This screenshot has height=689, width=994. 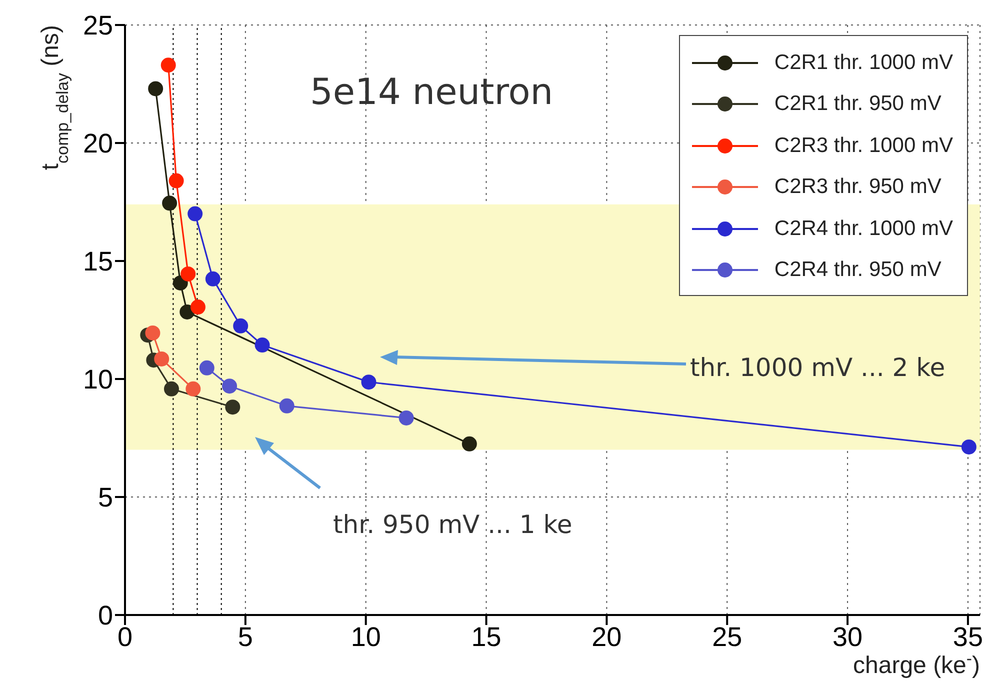 I want to click on legend-label: C2R4 thr. 950 mV, so click(x=858, y=270).